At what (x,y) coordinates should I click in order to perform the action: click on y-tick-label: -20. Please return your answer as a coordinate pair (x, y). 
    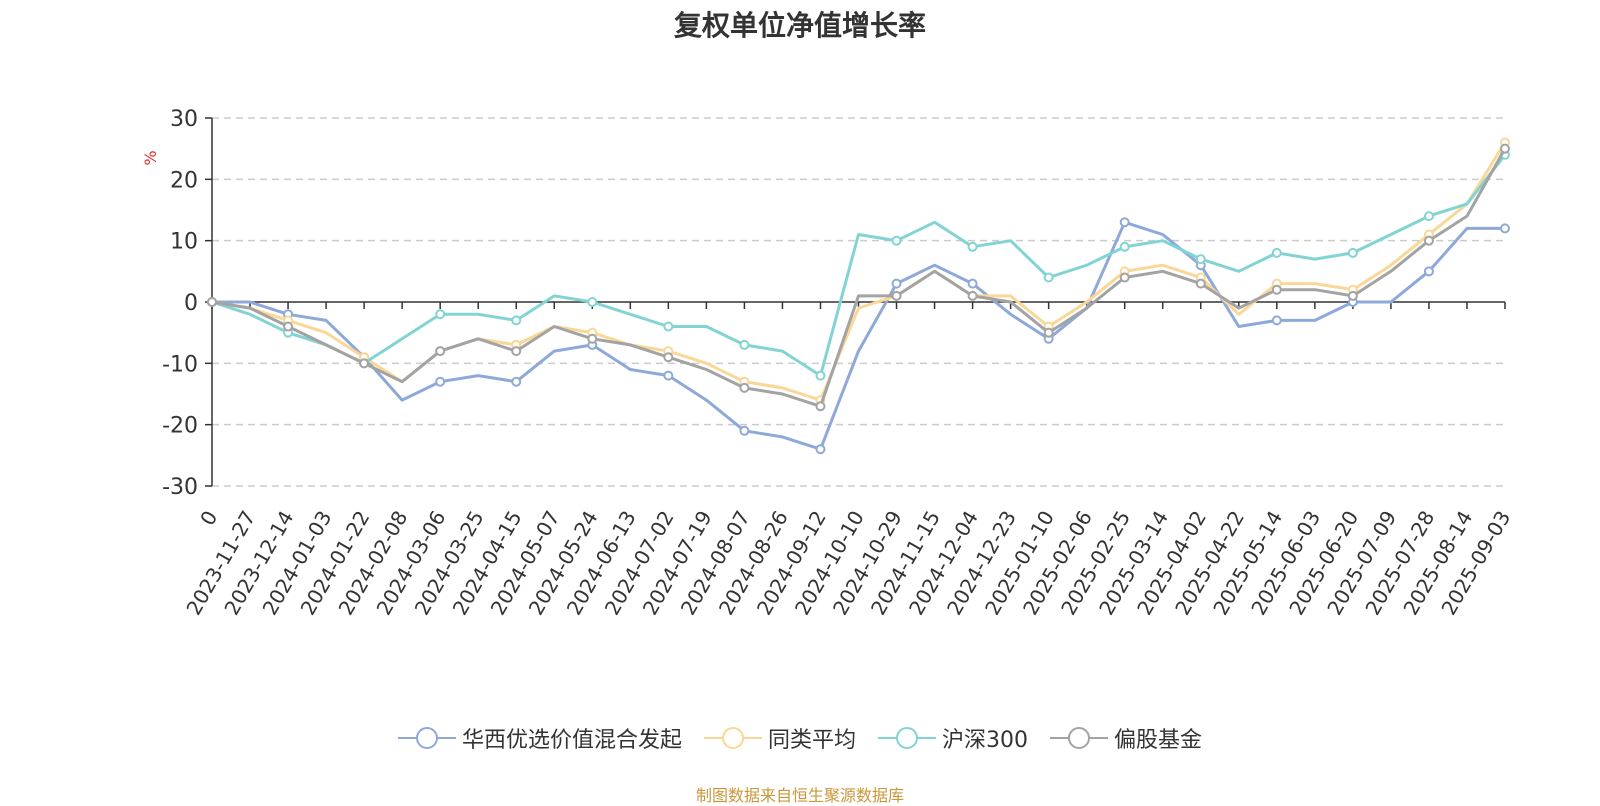
    Looking at the image, I should click on (180, 426).